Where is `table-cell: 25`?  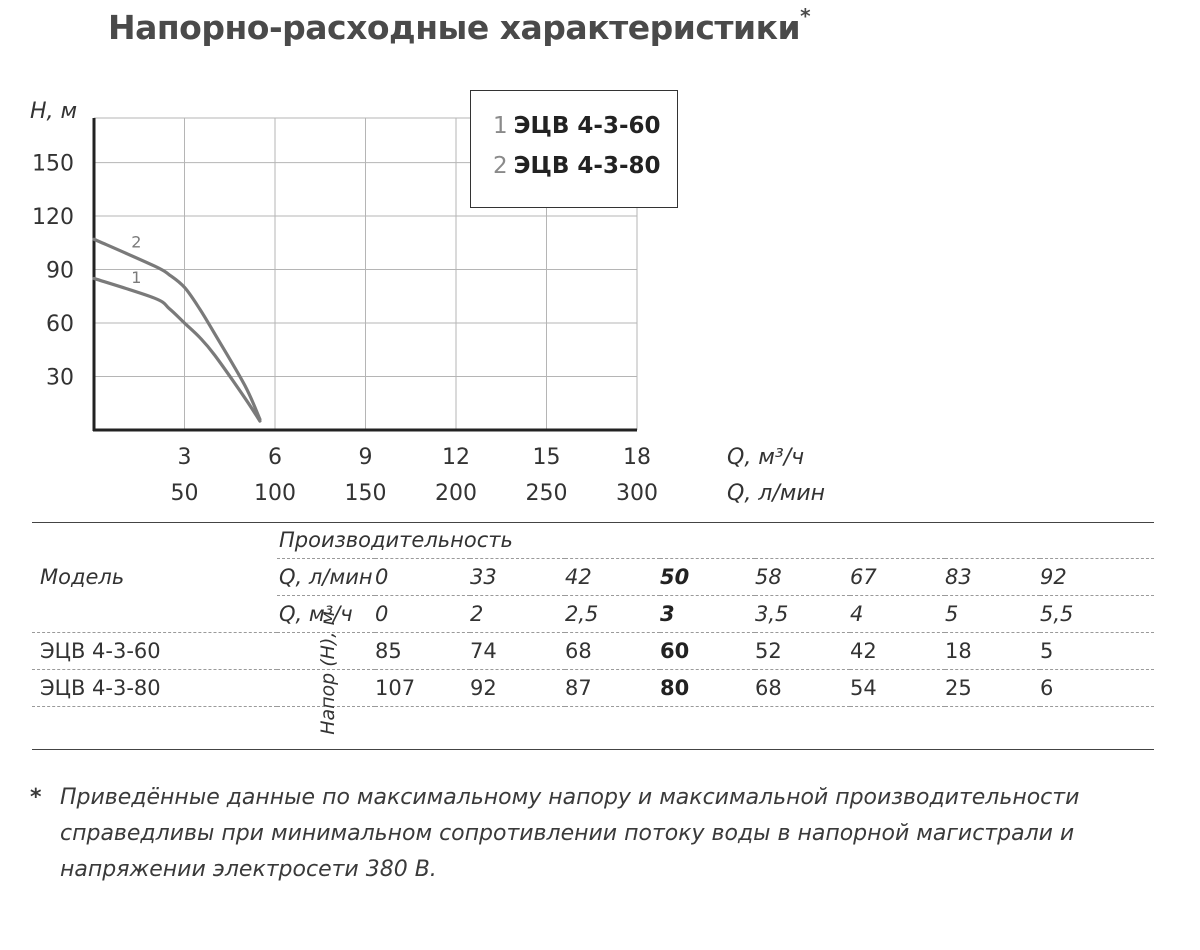 table-cell: 25 is located at coordinates (992, 688).